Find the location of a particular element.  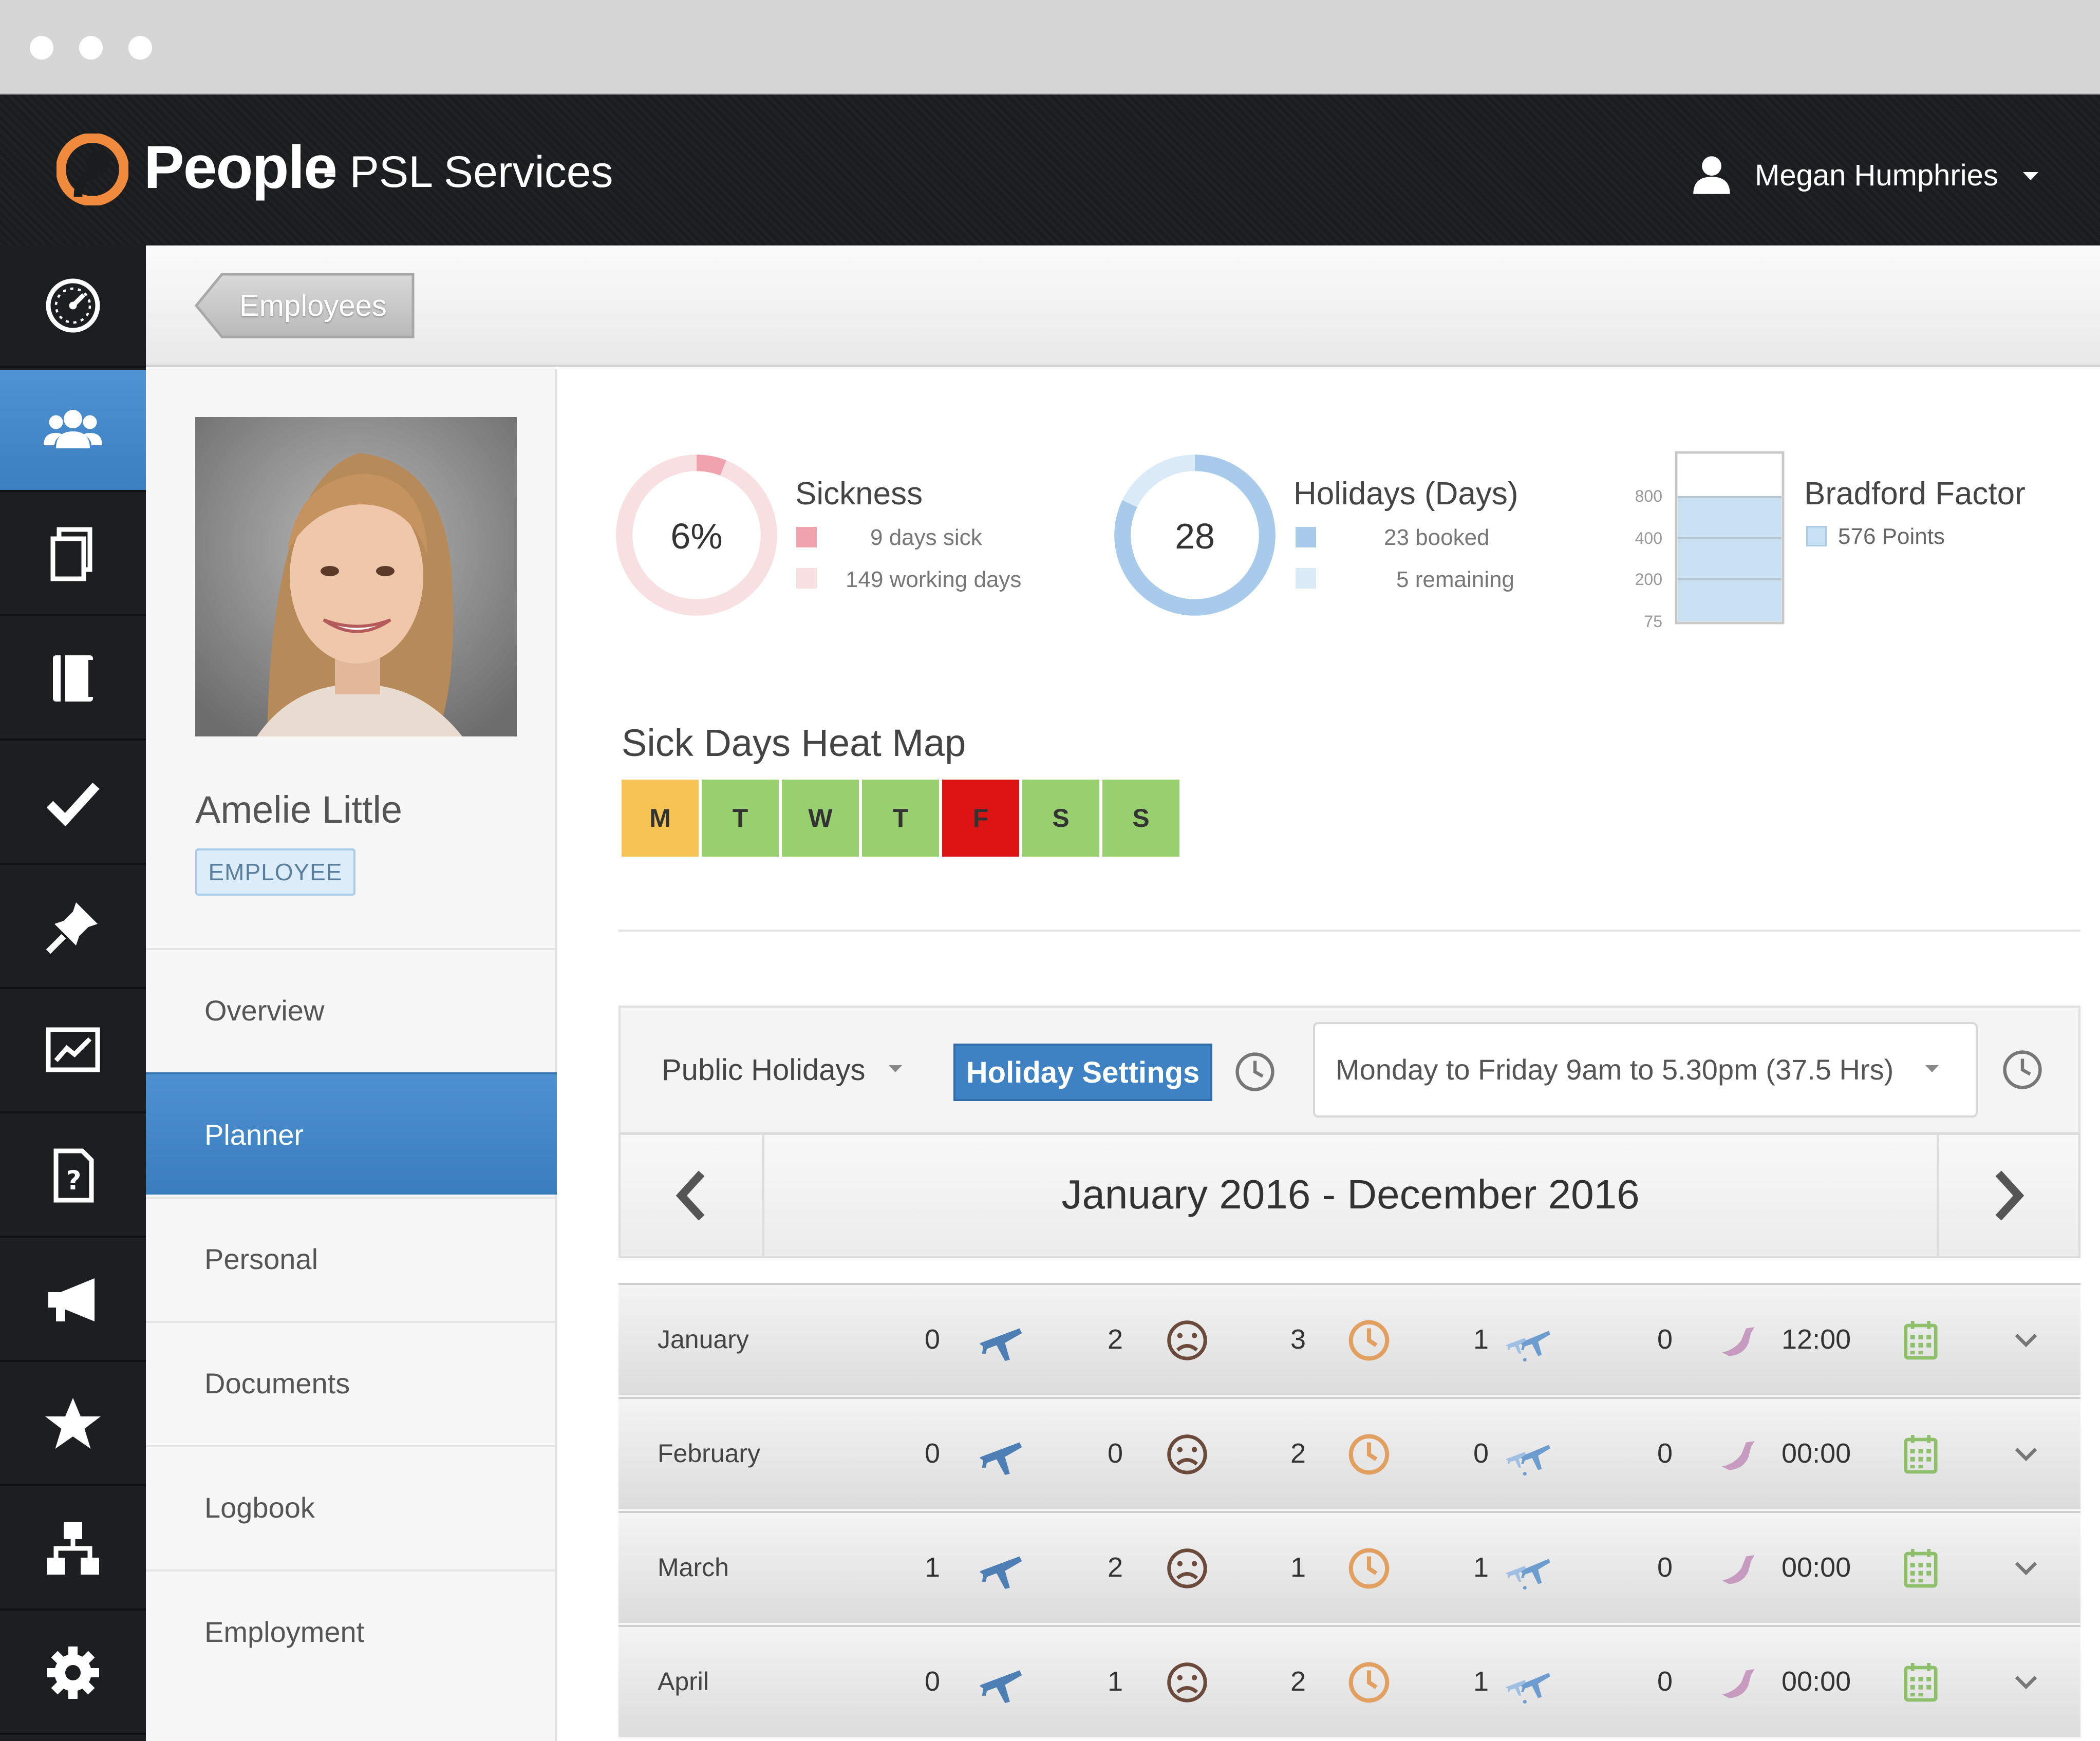

nav-employment: Employment is located at coordinates (352, 1630).